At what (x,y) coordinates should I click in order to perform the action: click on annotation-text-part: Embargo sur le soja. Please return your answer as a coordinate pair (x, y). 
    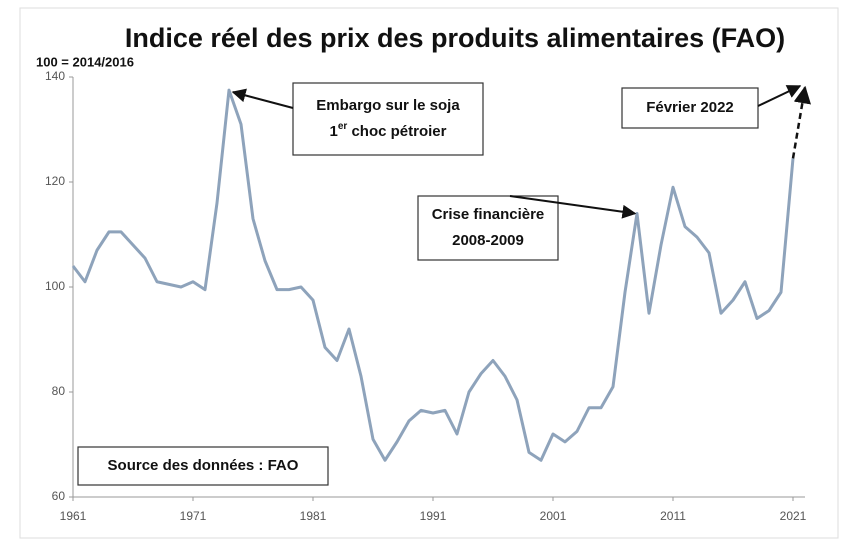
    Looking at the image, I should click on (388, 105).